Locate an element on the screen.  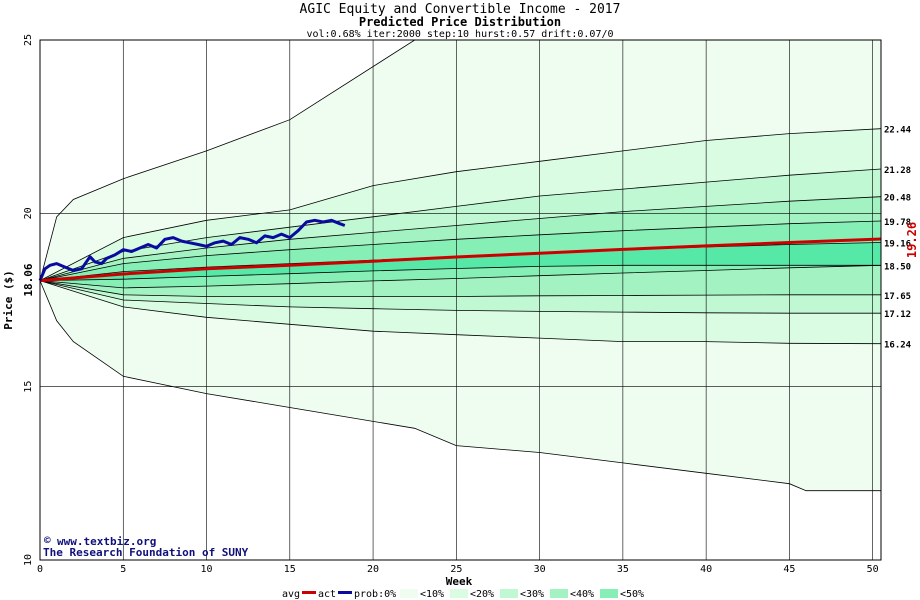
legend-p30-swatch is located at coordinates (559, 593).